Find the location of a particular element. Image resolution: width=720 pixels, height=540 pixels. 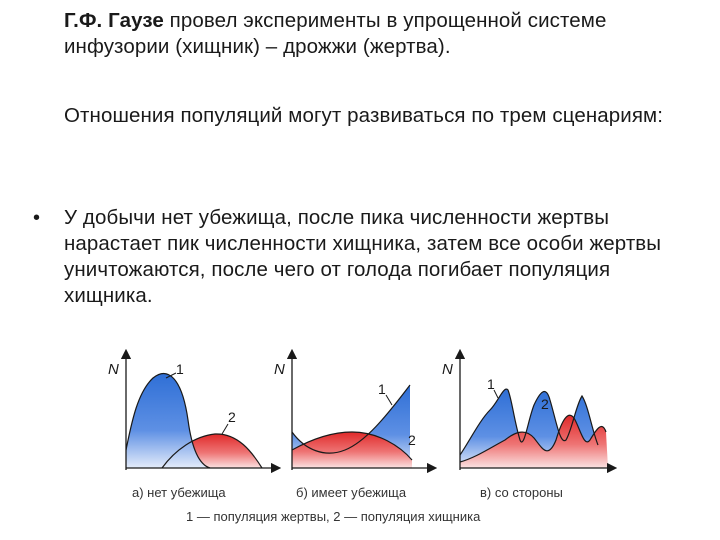

panel-a-predator-curve is located at coordinates (212, 451).